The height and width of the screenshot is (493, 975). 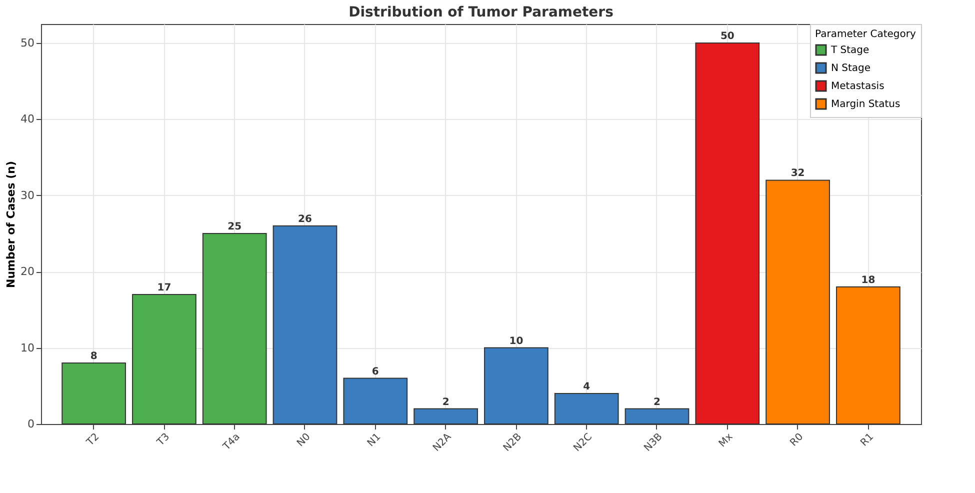 I want to click on data-label: 50, so click(x=727, y=36).